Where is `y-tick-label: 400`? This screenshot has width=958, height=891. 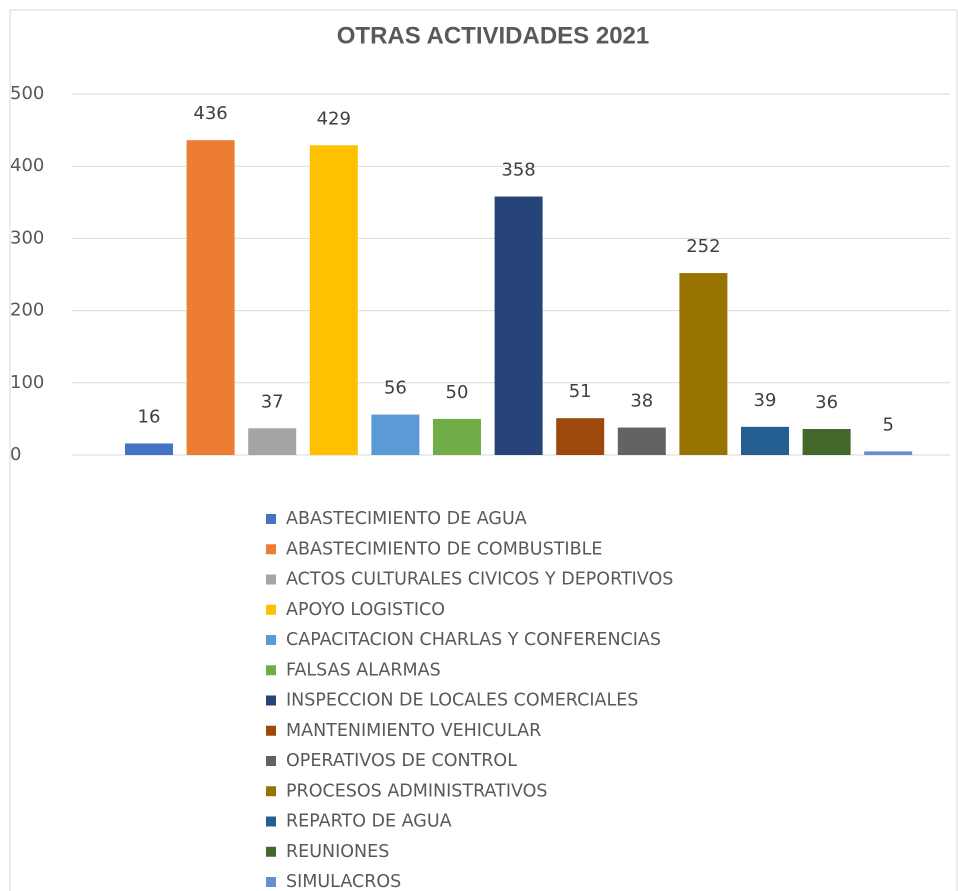
y-tick-label: 400 is located at coordinates (27, 165).